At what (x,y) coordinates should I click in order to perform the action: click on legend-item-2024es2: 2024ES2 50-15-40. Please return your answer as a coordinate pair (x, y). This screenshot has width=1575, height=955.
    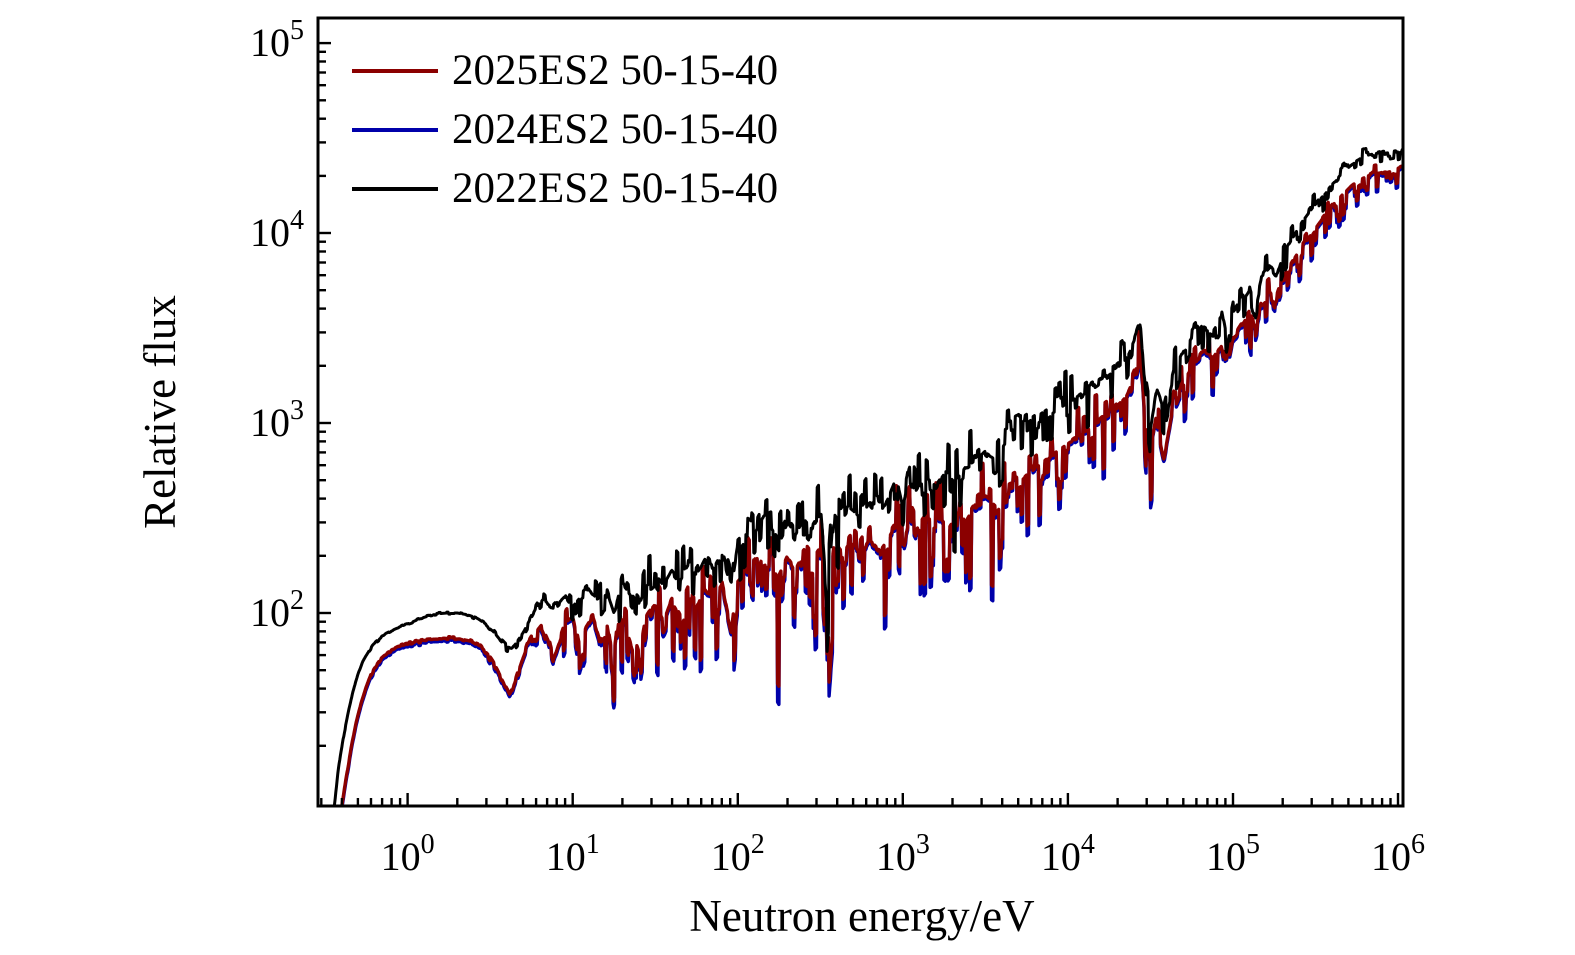
    Looking at the image, I should click on (565, 129).